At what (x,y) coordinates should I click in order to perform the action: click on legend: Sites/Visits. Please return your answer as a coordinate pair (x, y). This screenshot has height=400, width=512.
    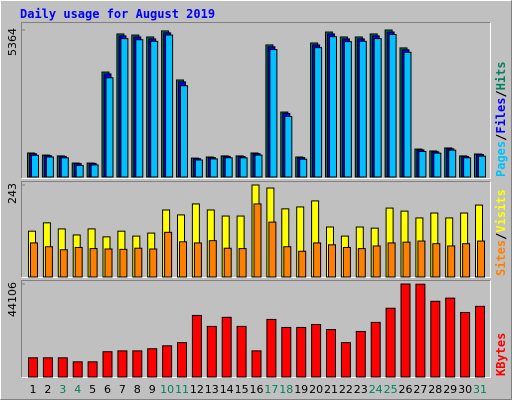
    Looking at the image, I should click on (501, 232).